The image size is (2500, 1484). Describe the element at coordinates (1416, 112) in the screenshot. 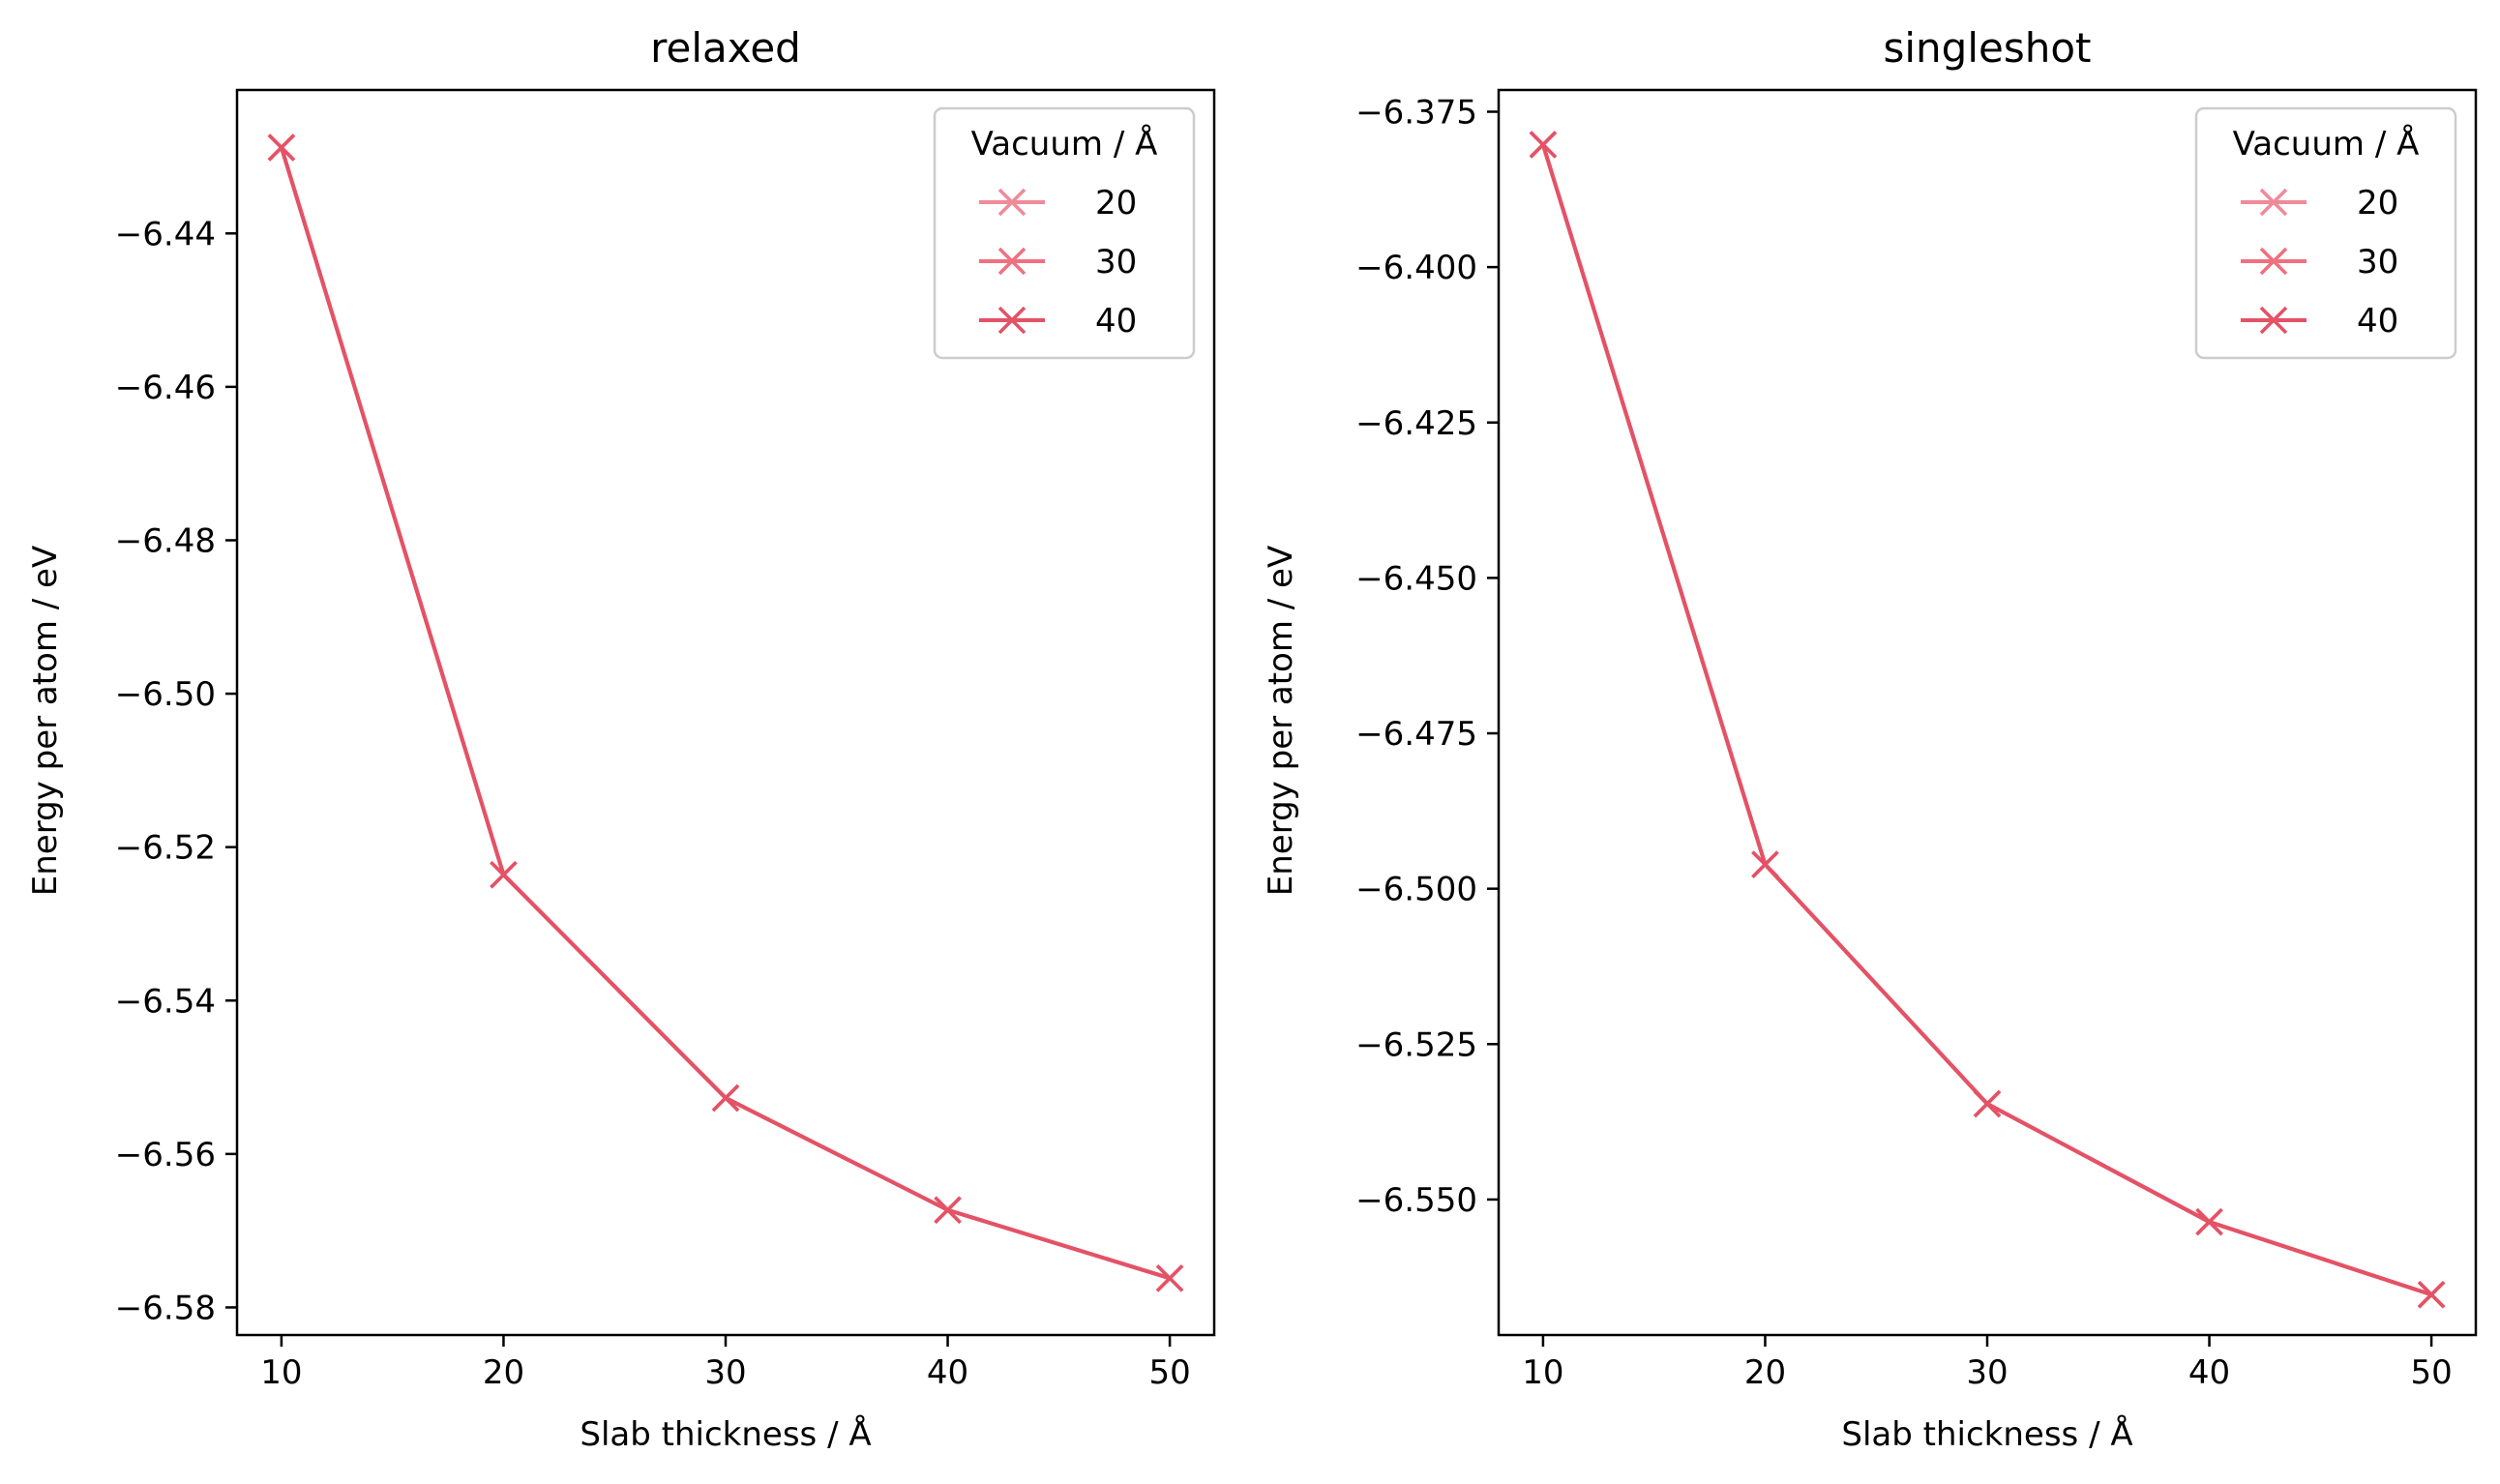

I see `y-tick-label: −6.375` at that location.